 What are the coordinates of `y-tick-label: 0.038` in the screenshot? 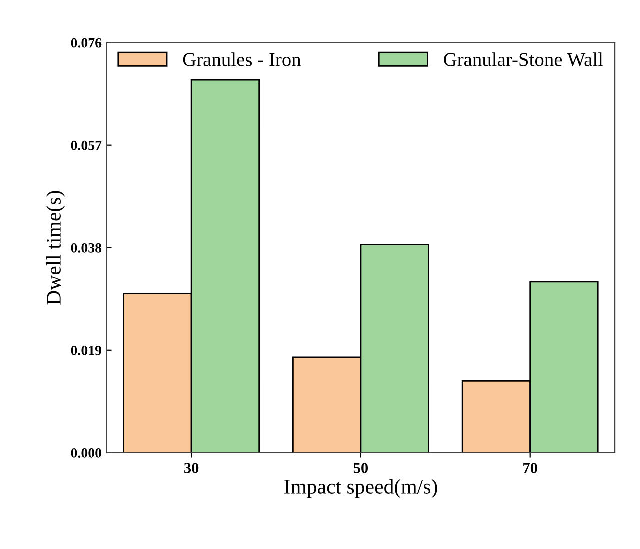 It's located at (86, 248).